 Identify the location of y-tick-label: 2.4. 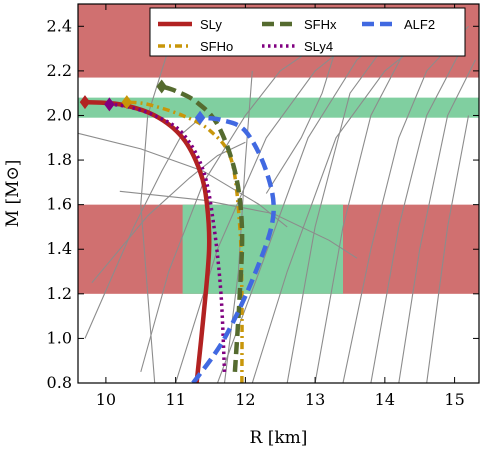
(59, 25).